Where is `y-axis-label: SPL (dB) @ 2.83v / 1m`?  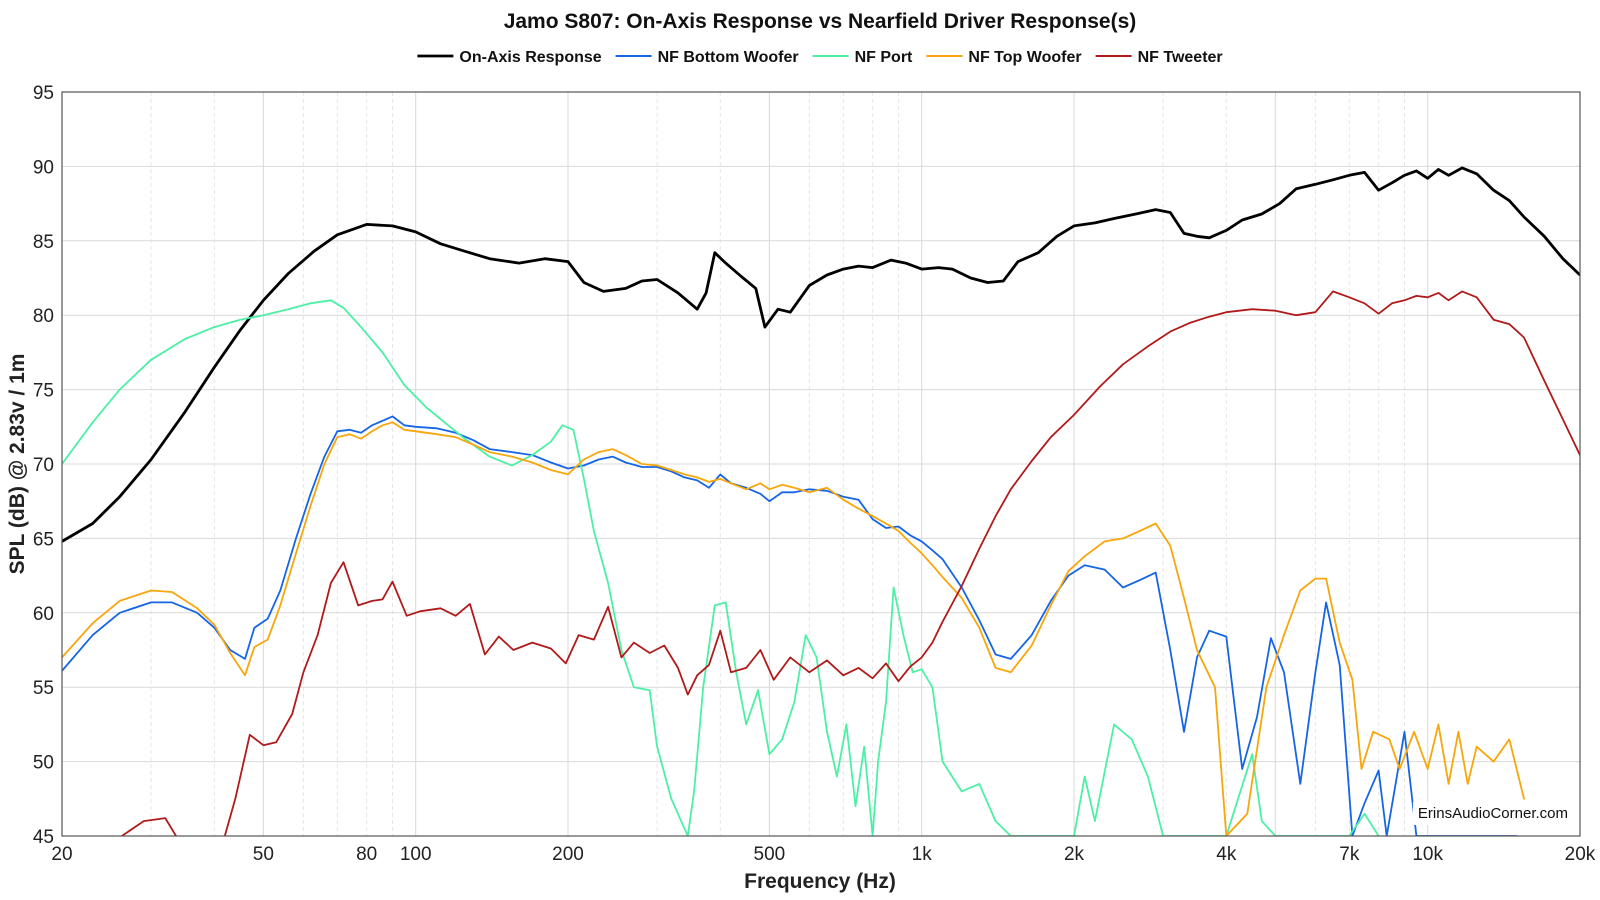
y-axis-label: SPL (dB) @ 2.83v / 1m is located at coordinates (17, 464).